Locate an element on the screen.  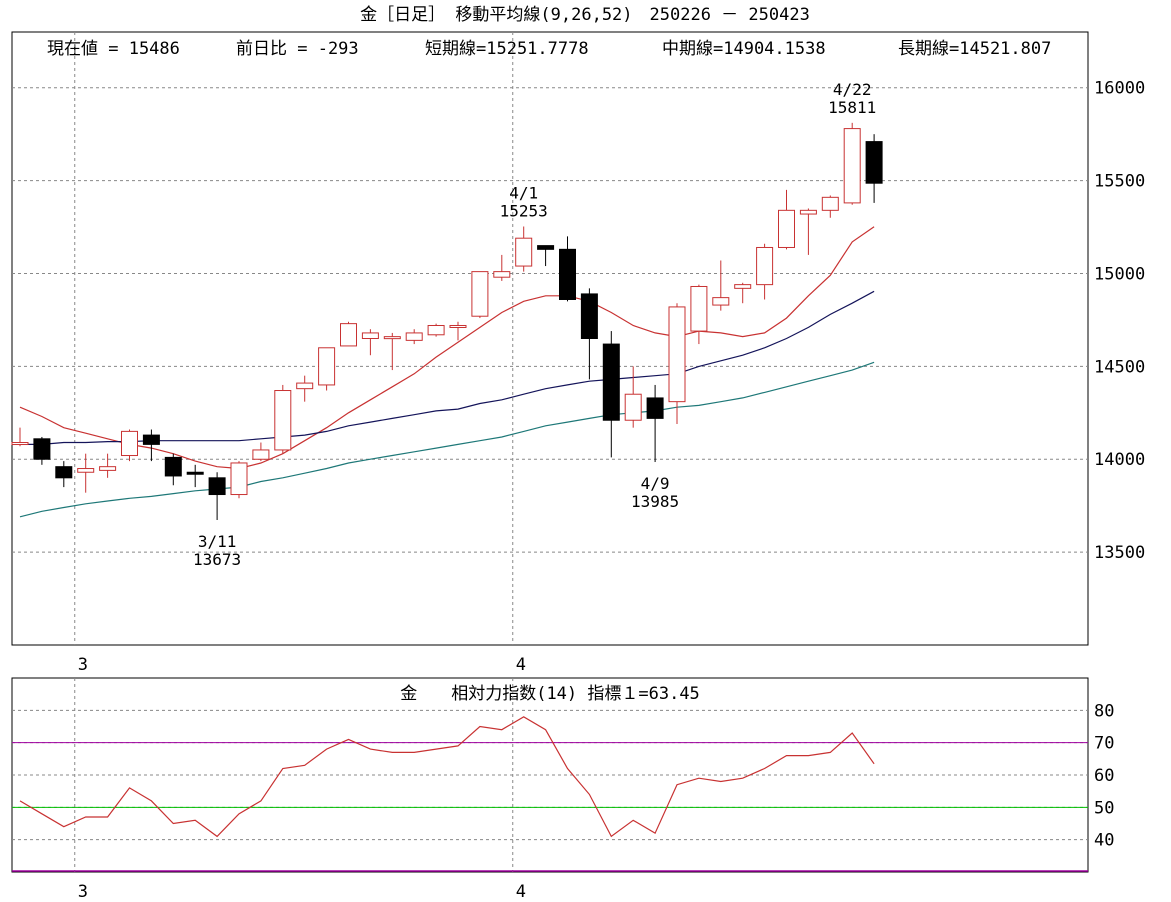
rsi-tick-label: 70 is located at coordinates (1104, 744).